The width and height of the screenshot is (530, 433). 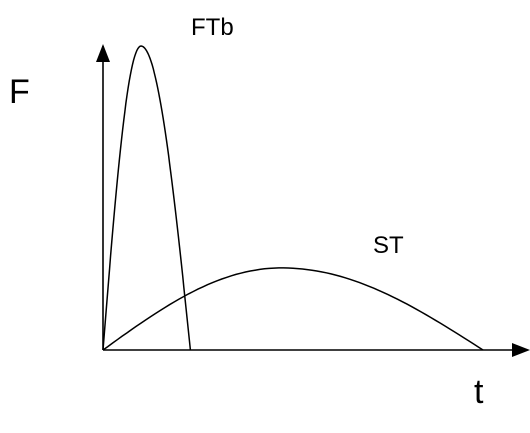 What do you see at coordinates (212, 27) in the screenshot?
I see `series-label-ftb: FTb` at bounding box center [212, 27].